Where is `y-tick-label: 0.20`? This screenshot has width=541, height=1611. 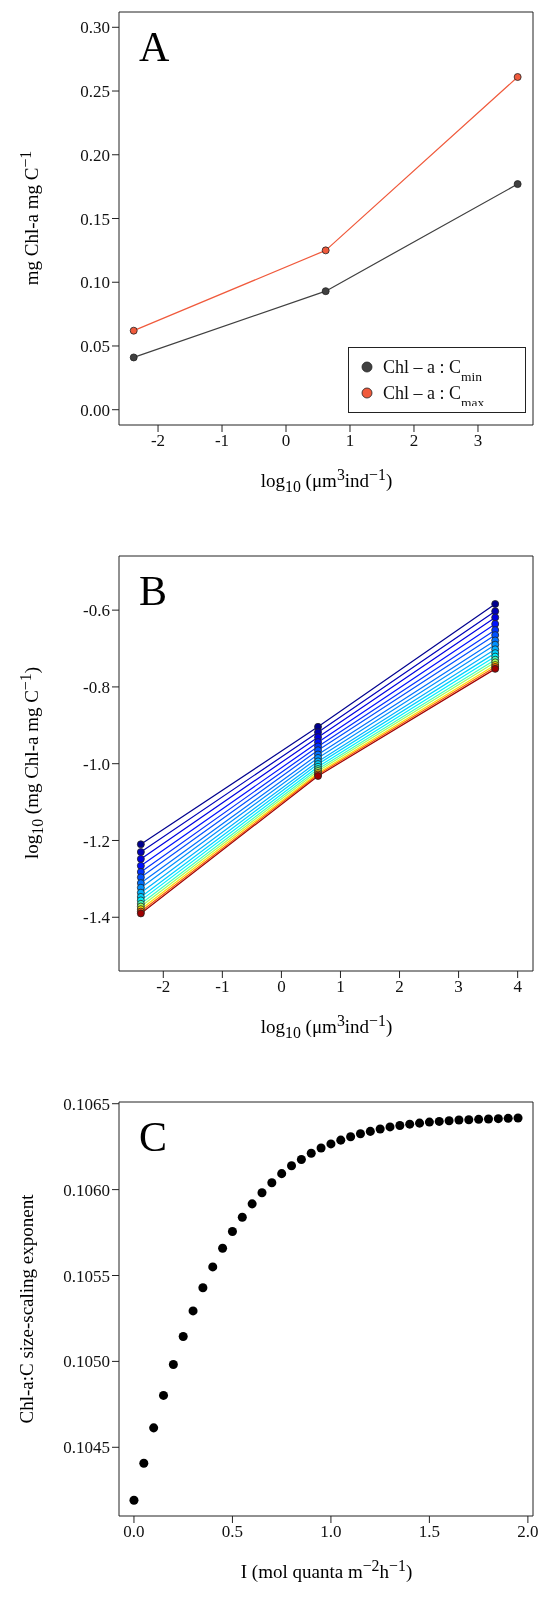
y-tick-label: 0.20 is located at coordinates (95, 155).